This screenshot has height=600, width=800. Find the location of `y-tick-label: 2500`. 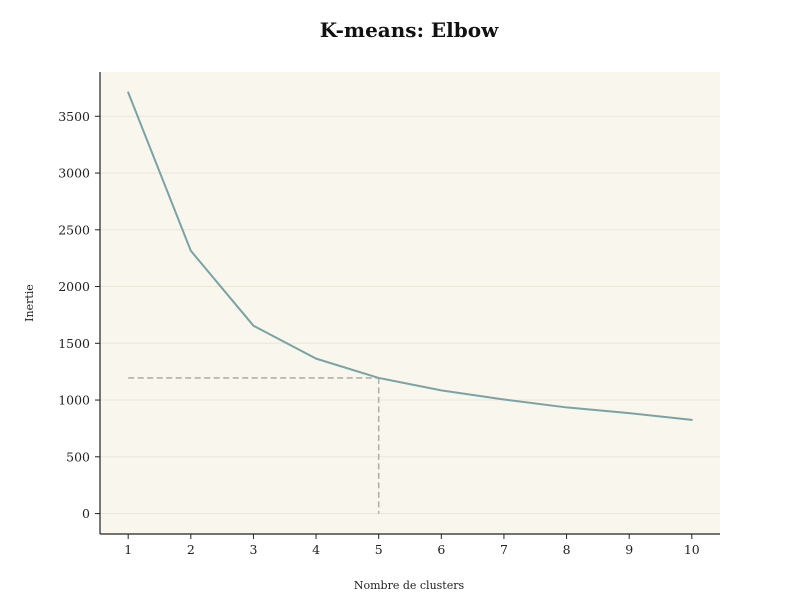

y-tick-label: 2500 is located at coordinates (74, 229).